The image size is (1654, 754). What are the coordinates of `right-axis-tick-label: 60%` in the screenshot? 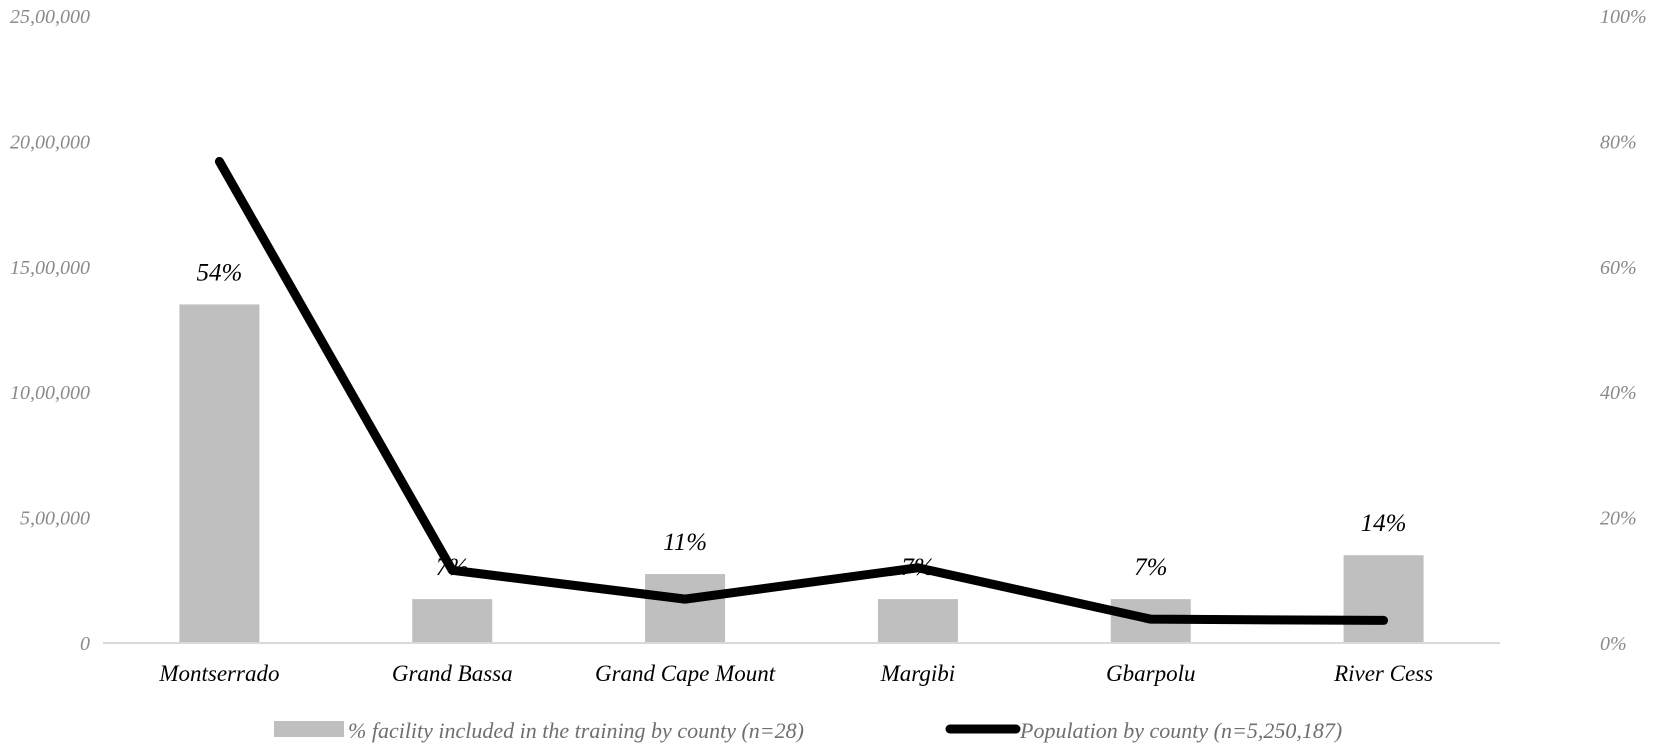 It's located at (1618, 268).